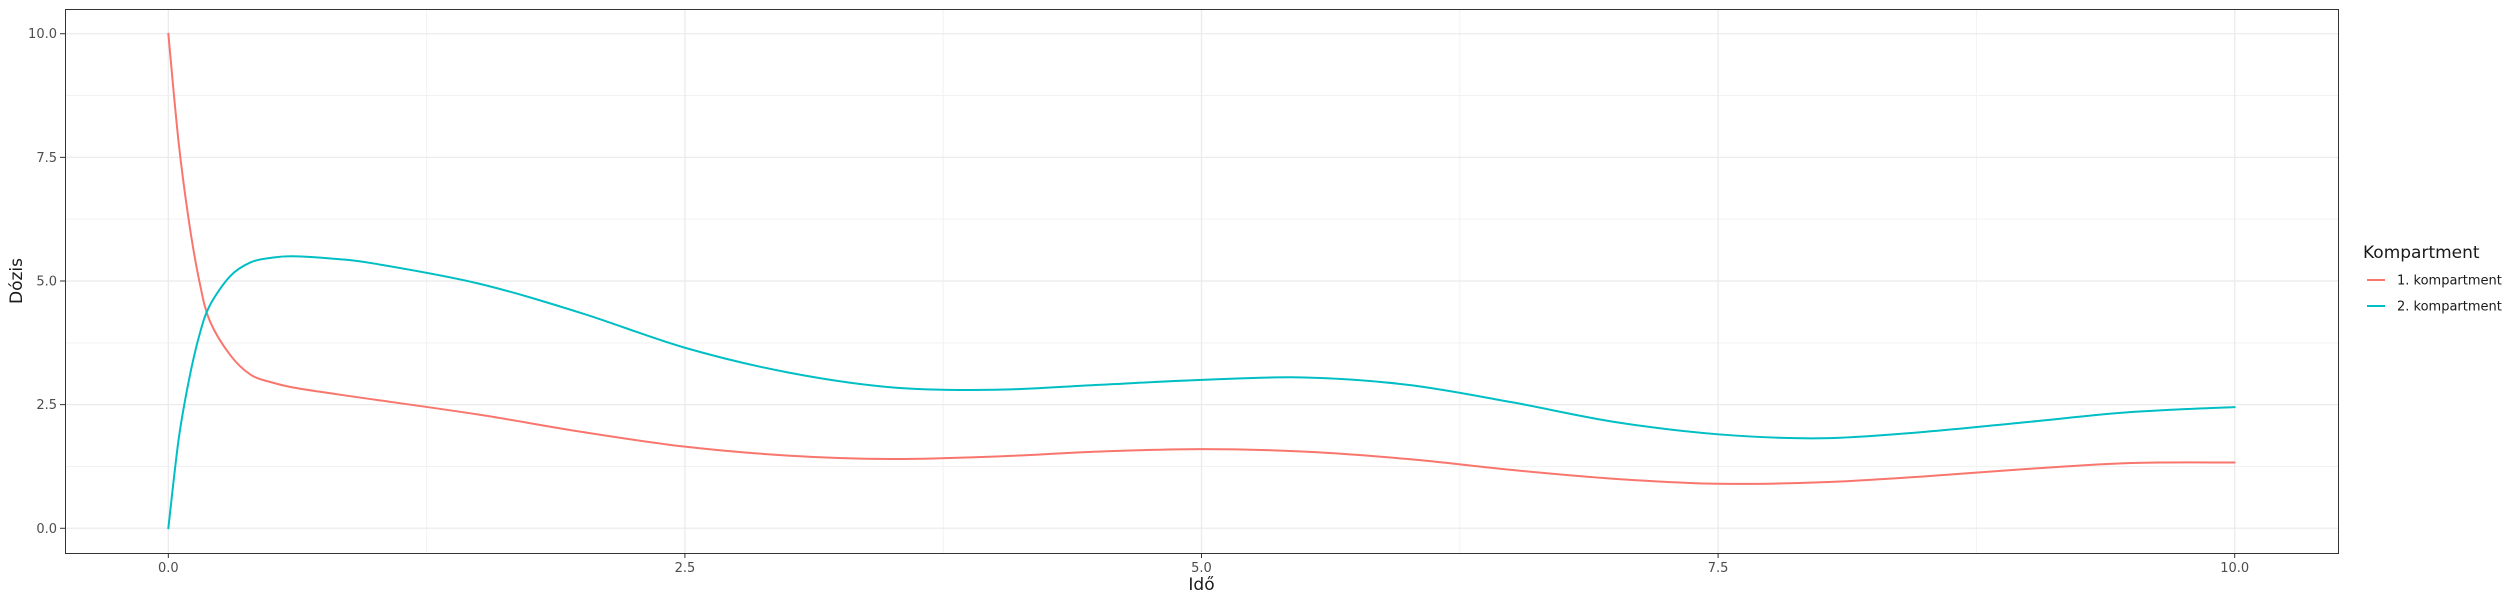 Image resolution: width=2514 pixels, height=600 pixels. What do you see at coordinates (1718, 568) in the screenshot?
I see `x-tick-label: 7.5` at bounding box center [1718, 568].